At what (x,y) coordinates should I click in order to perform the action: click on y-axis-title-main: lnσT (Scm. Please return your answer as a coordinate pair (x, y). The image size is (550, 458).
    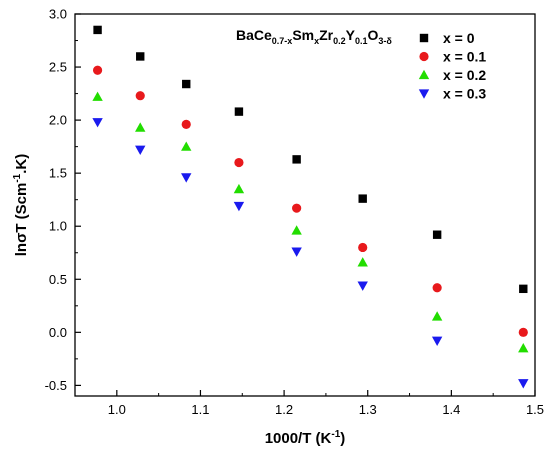
    Looking at the image, I should click on (21, 220).